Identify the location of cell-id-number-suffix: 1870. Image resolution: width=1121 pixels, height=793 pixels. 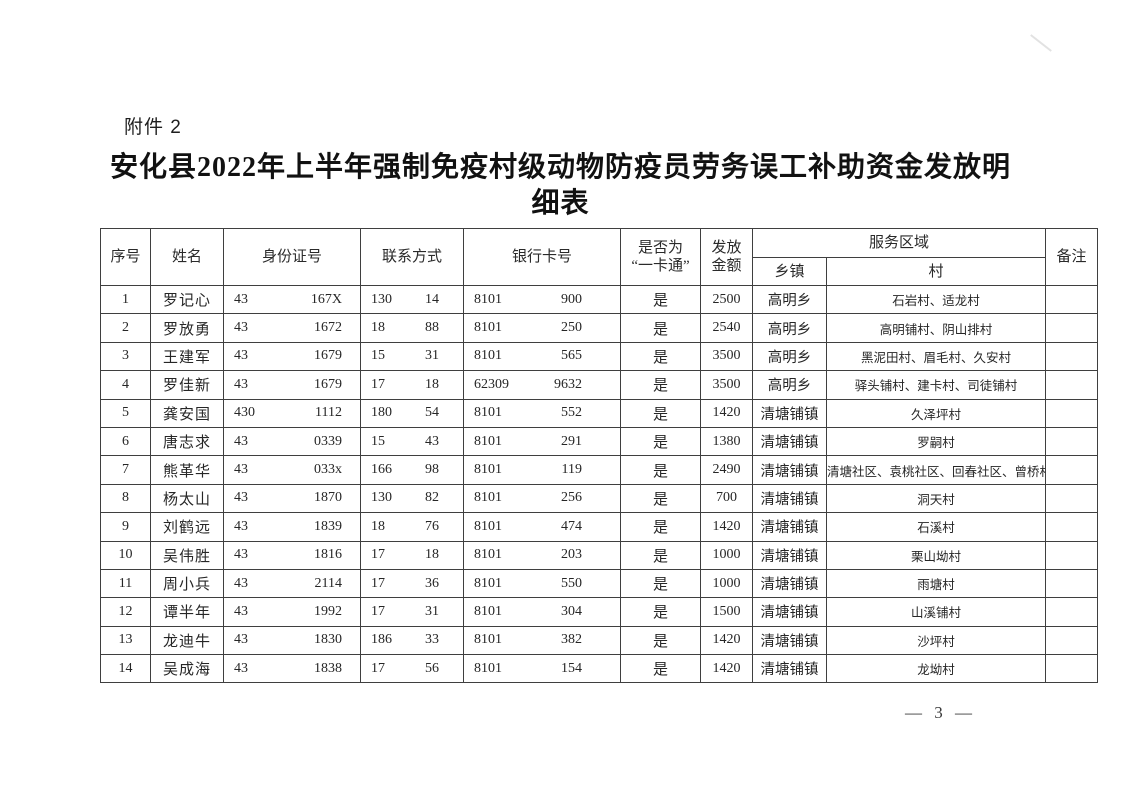
(328, 498).